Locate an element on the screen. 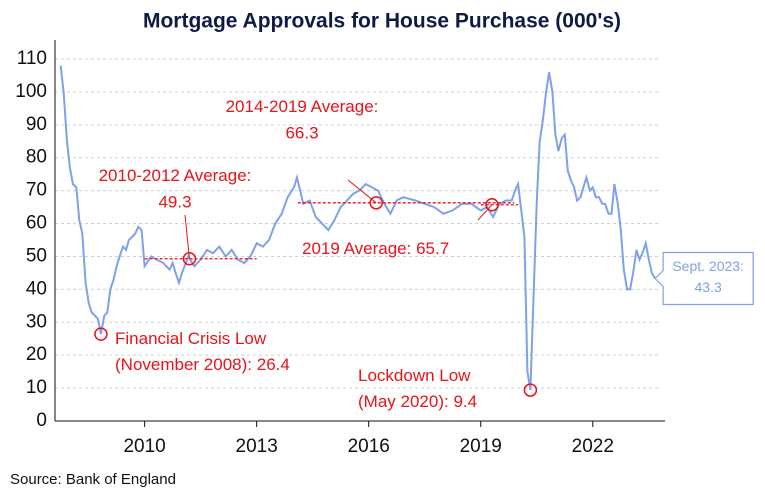  annotation-label: 2014-2019 Average: is located at coordinates (302, 106).